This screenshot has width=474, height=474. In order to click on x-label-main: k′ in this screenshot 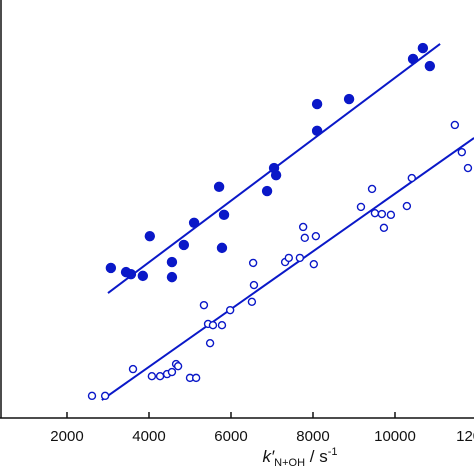, I will do `click(268, 456)`.